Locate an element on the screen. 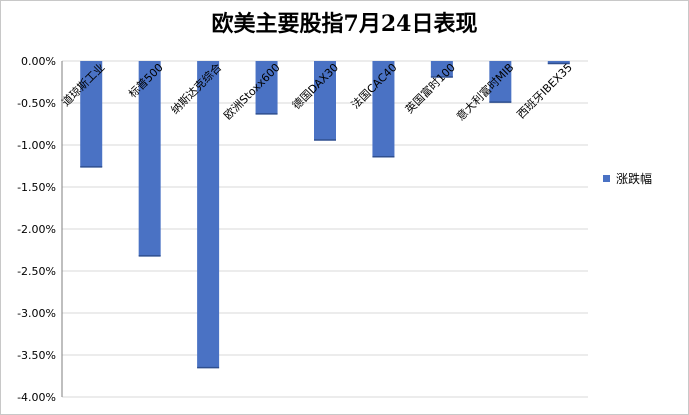  chart-title: 欧美主要股指7月24日表现 is located at coordinates (344, 24).